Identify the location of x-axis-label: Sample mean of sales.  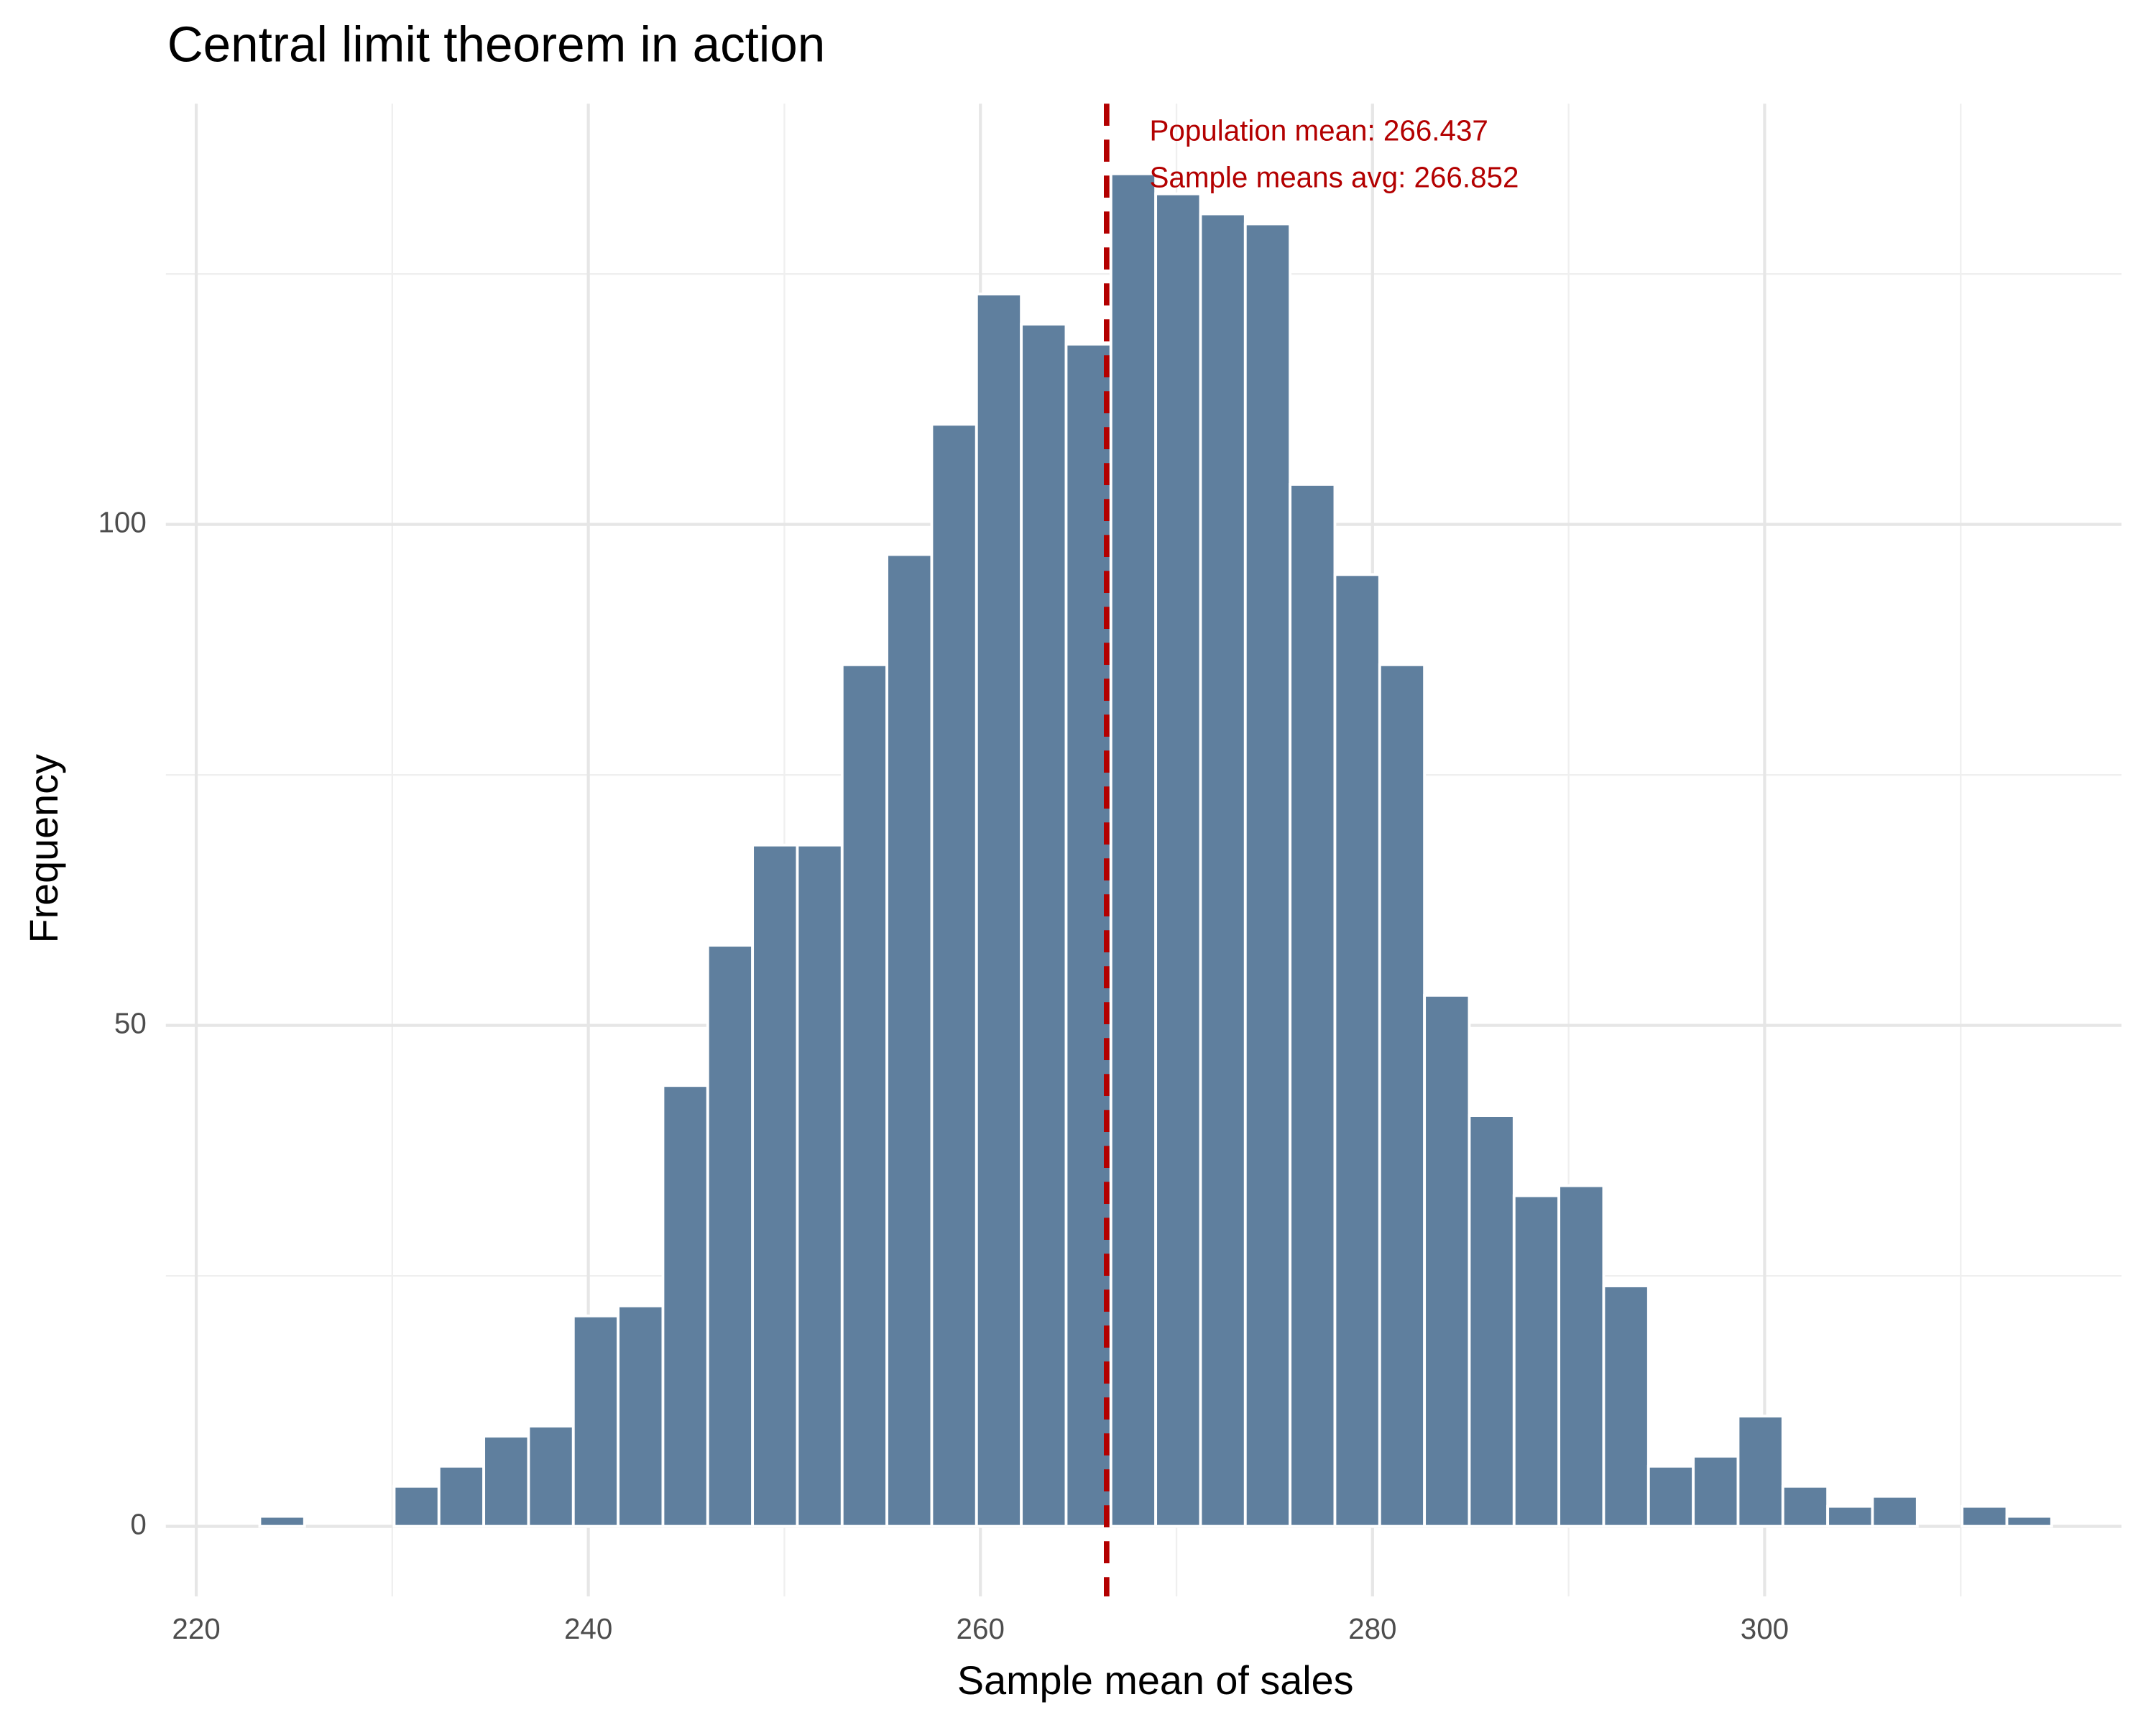
(1156, 1680).